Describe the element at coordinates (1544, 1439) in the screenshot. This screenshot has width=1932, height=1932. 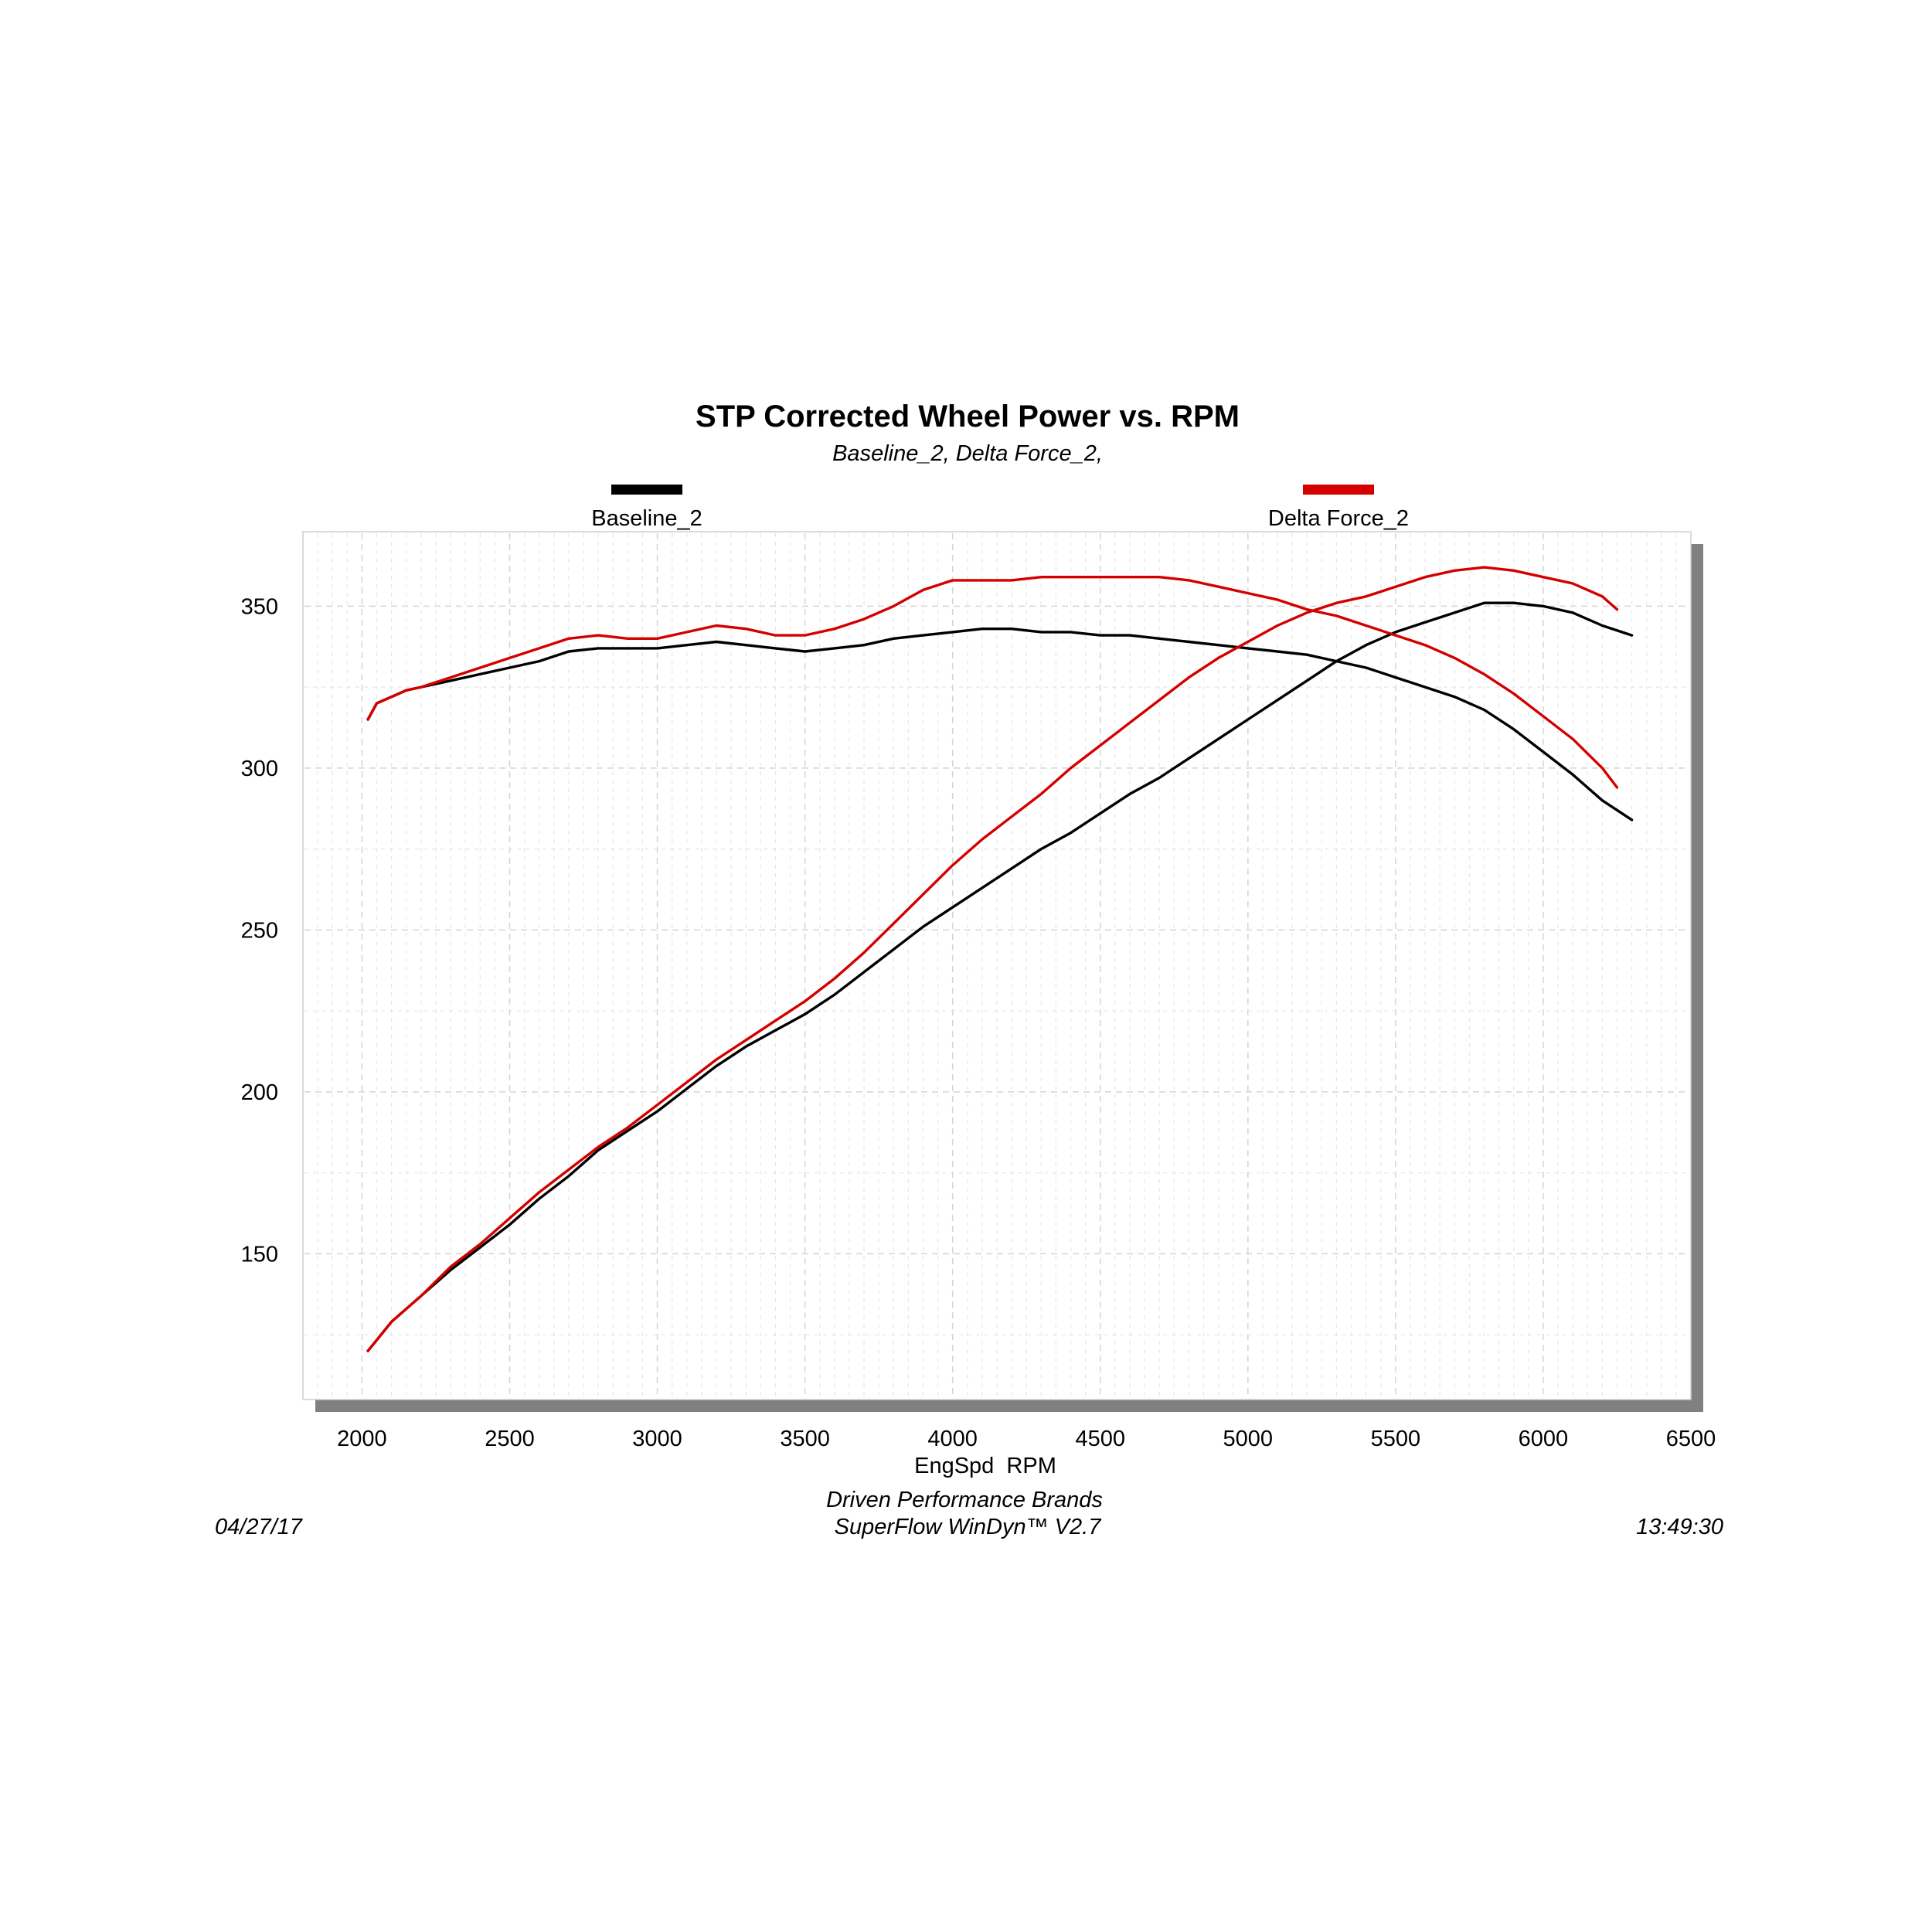
I see `x-tick-label: 6000` at that location.